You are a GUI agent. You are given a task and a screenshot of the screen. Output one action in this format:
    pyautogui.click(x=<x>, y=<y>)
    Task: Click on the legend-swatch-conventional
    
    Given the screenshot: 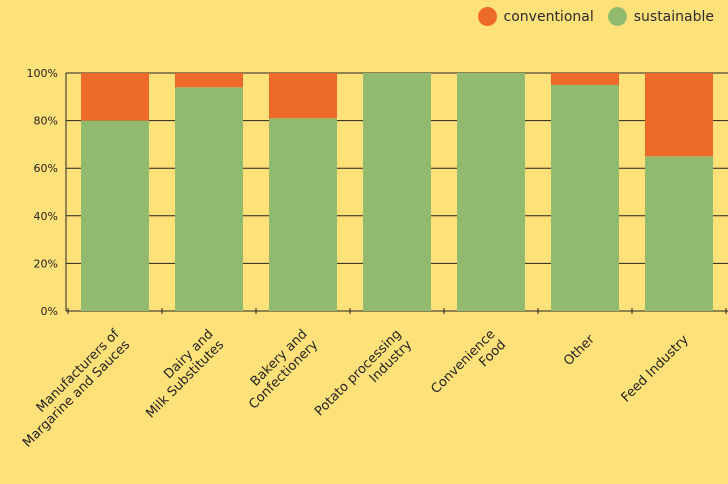 What is the action you would take?
    pyautogui.click(x=487, y=16)
    